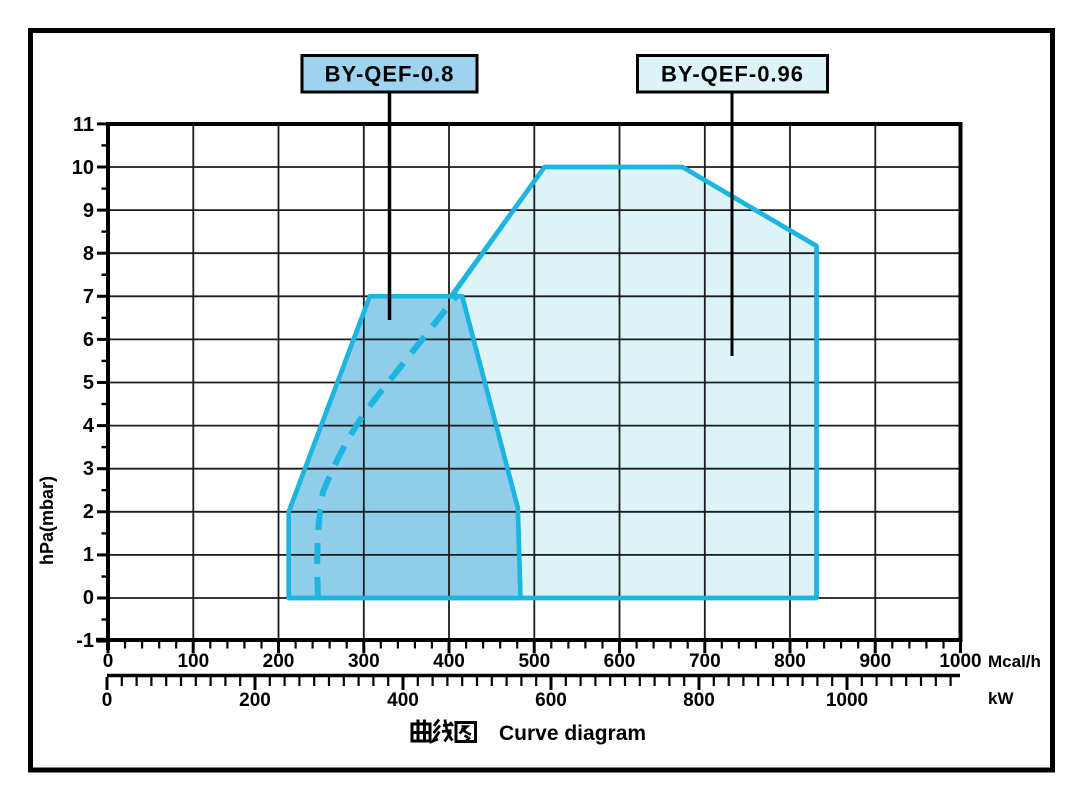 This screenshot has height=788, width=1080. I want to click on svg-text: hPa(mbar), so click(47, 520).